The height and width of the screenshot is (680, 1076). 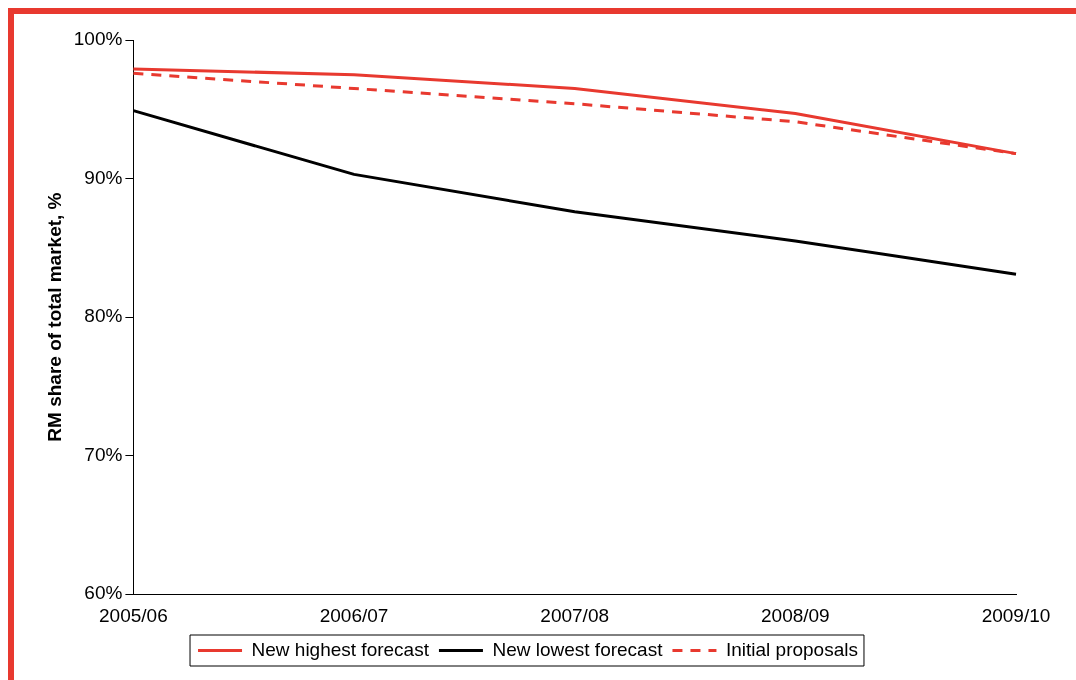 I want to click on y-tick-label: 90%, so click(x=103, y=177).